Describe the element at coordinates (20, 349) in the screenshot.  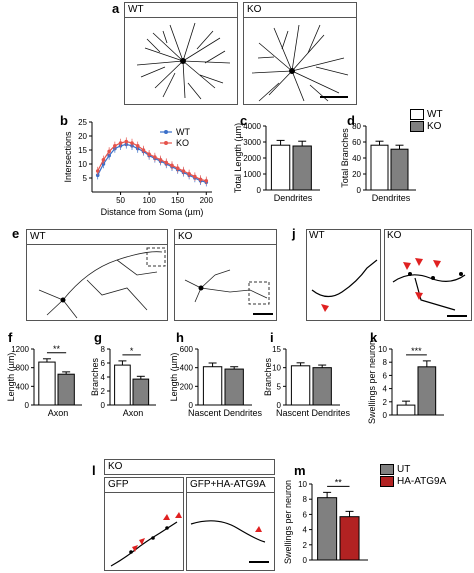
I see `y-tick-label: 1200` at that location.